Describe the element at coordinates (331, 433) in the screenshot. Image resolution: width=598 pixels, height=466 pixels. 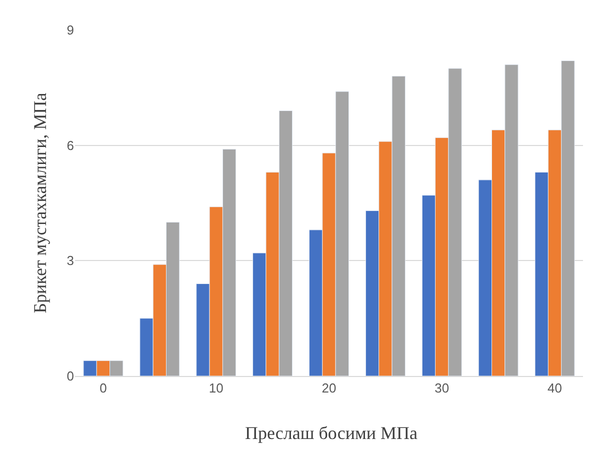
I see `x-axis-title: Преслаш босими МПа` at that location.